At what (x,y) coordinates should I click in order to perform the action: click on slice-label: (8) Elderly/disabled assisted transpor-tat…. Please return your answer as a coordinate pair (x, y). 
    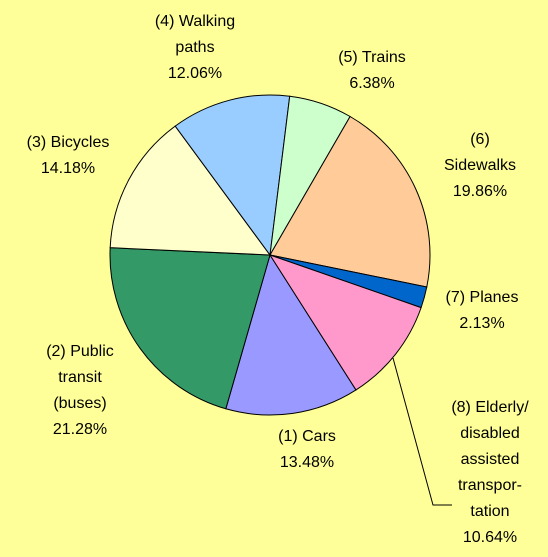
    Looking at the image, I should click on (490, 459).